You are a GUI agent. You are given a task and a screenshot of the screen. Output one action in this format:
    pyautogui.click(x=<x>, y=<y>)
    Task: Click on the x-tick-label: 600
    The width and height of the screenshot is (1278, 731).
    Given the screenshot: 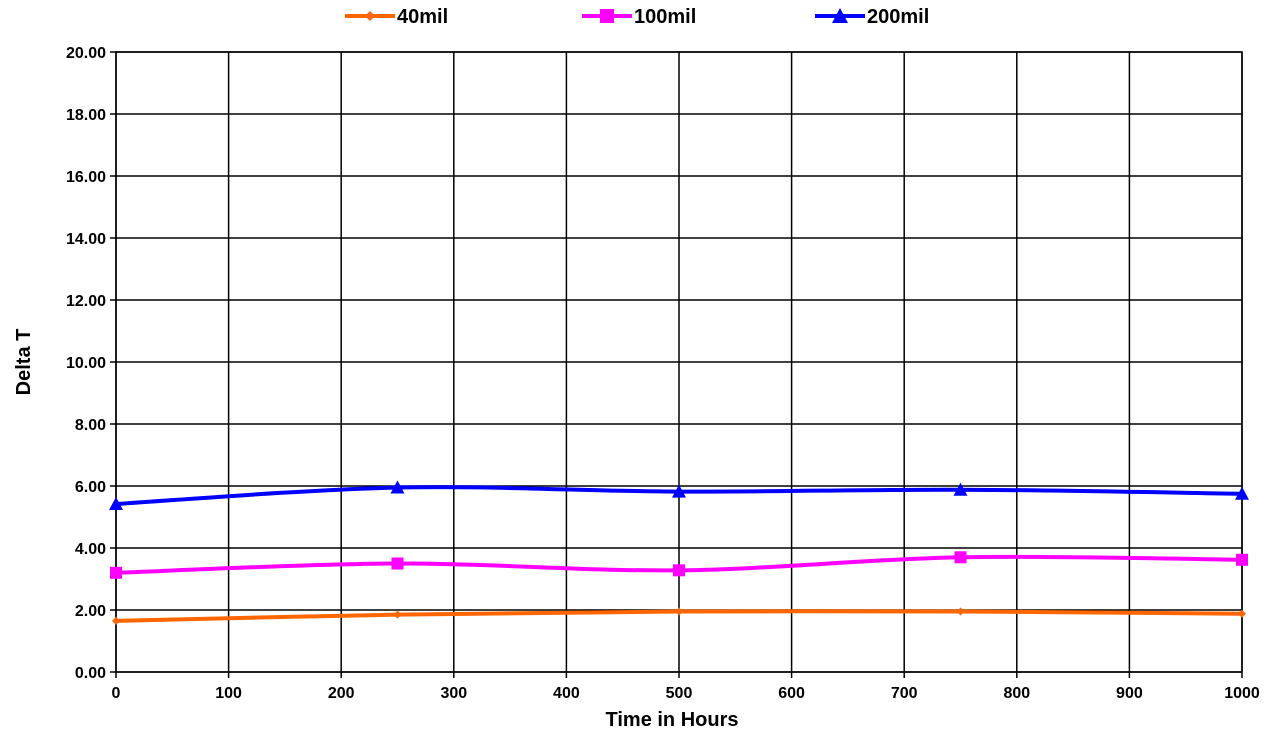 What is the action you would take?
    pyautogui.click(x=791, y=693)
    